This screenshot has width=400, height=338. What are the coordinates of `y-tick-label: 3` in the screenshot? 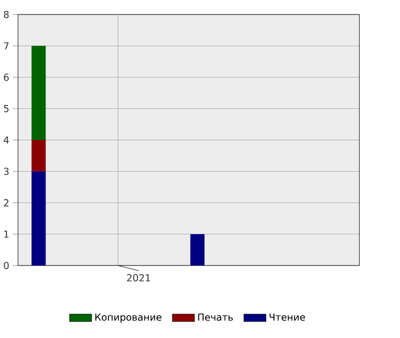 It's located at (6, 172).